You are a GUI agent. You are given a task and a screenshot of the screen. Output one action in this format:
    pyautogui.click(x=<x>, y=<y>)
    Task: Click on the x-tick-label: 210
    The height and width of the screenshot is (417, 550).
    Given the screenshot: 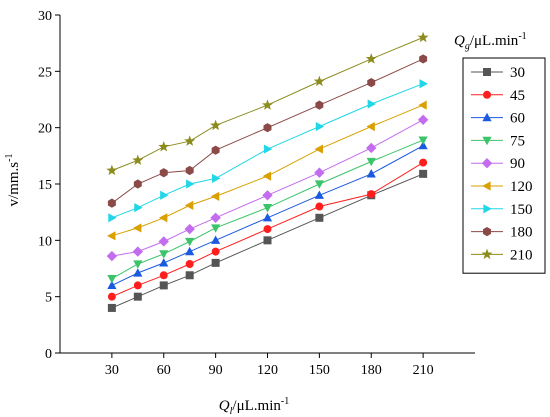 What is the action you would take?
    pyautogui.click(x=423, y=370)
    